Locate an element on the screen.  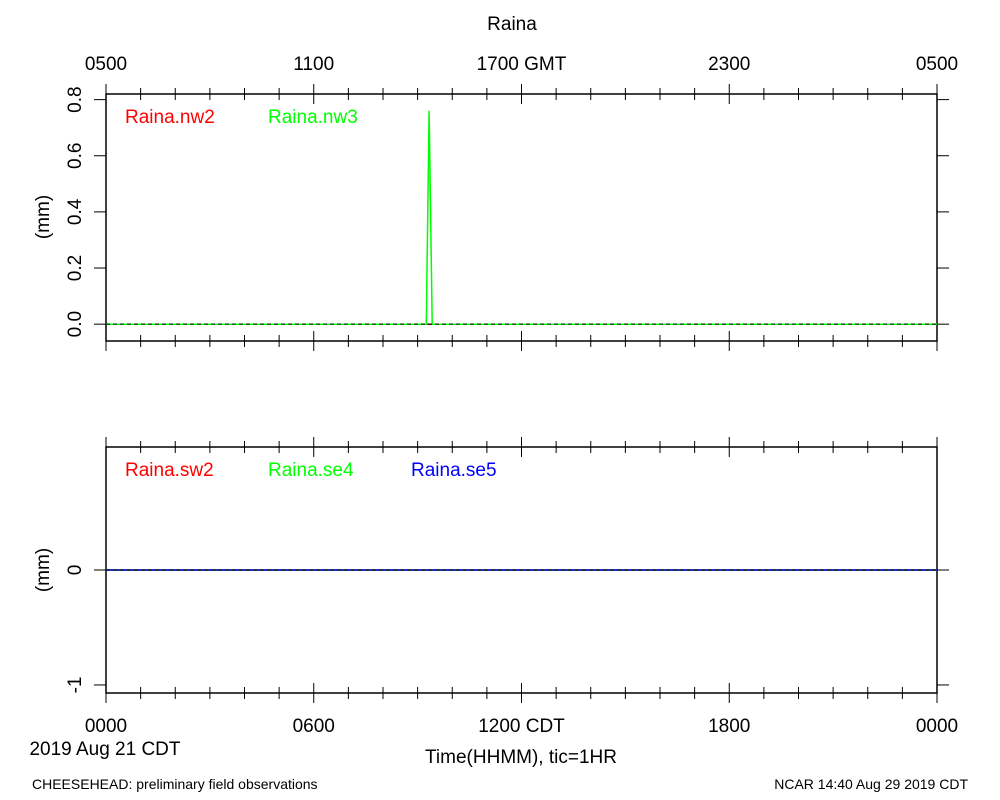
y-tick-label: 0.8 is located at coordinates (75, 99).